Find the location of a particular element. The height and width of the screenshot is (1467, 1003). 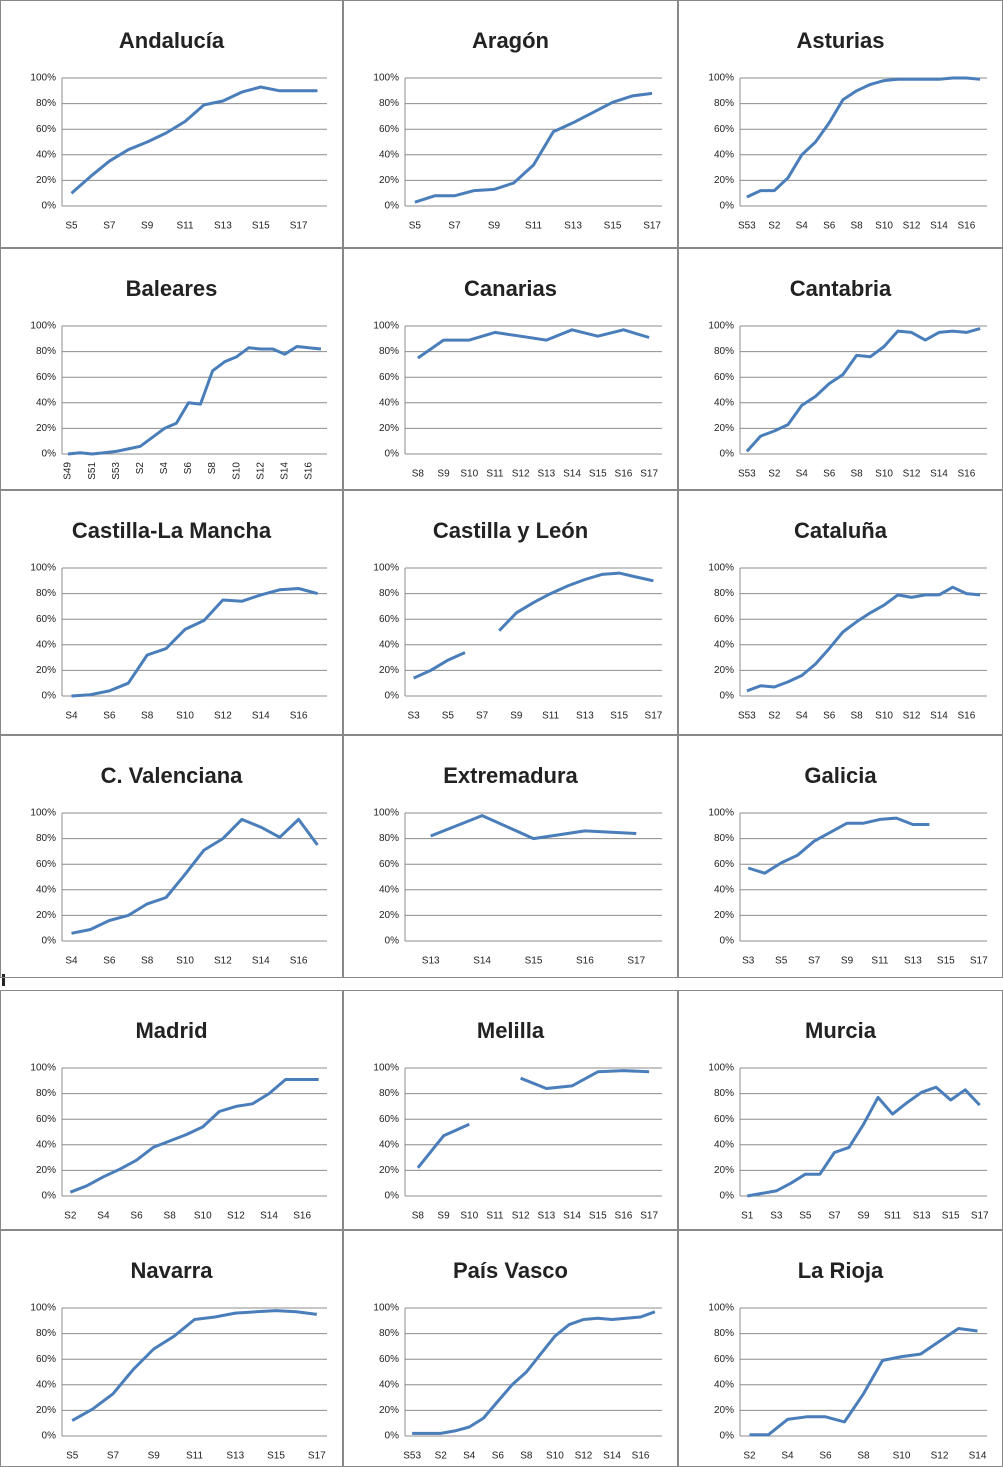

chart-title: Extremadura is located at coordinates (510, 775).